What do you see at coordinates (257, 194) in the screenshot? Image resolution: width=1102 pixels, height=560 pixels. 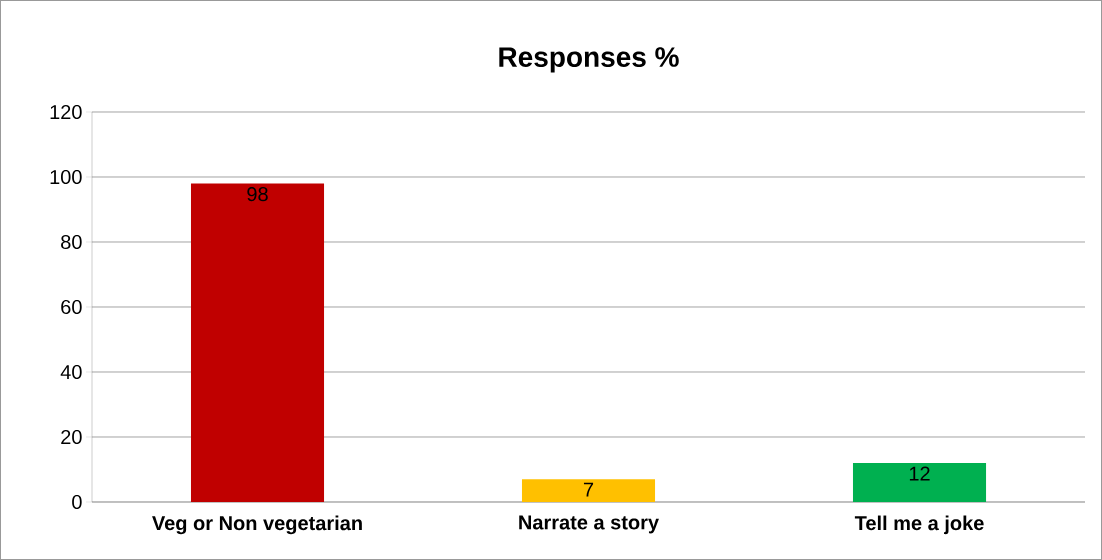 I see `data-label: 98` at bounding box center [257, 194].